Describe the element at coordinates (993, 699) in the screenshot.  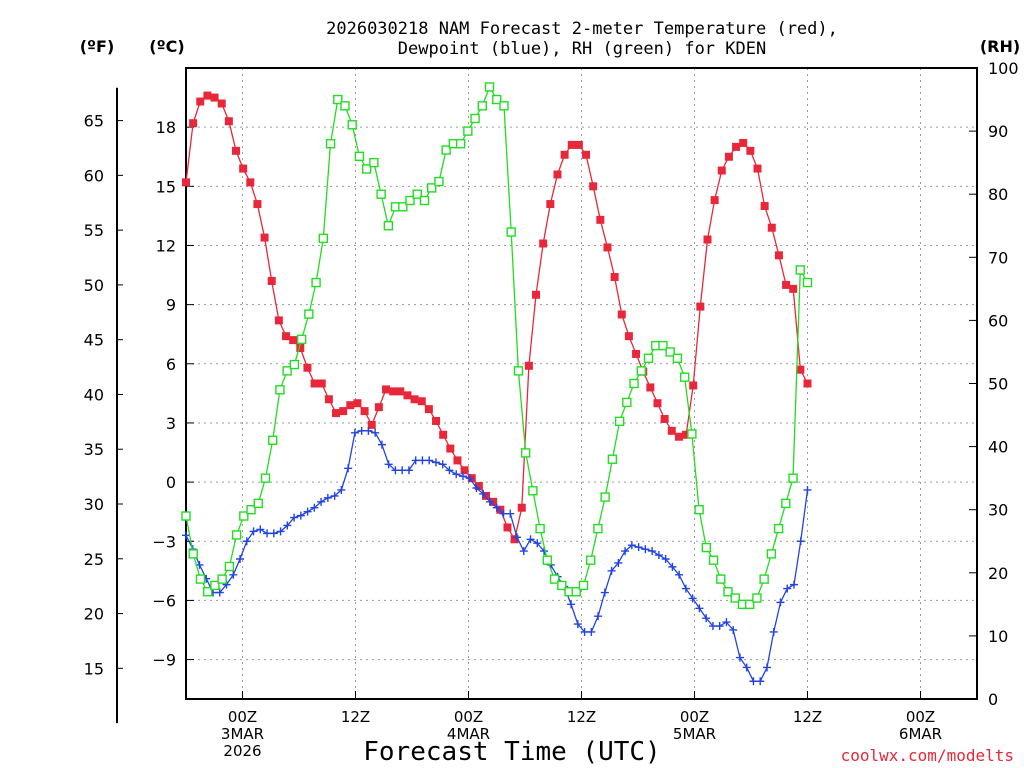
I see `tick-label-rh: 0` at that location.